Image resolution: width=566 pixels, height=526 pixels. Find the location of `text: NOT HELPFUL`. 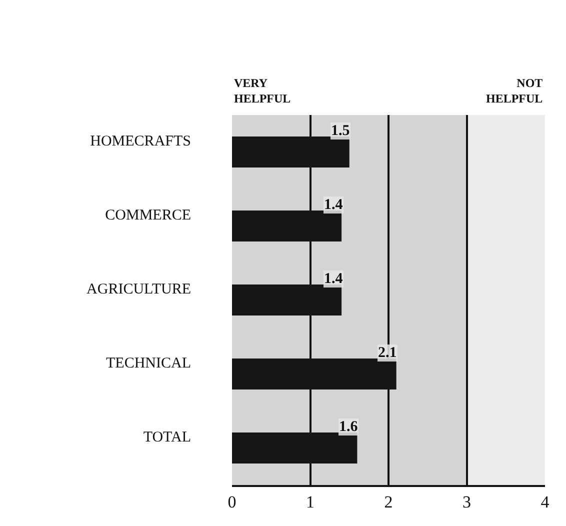

text: NOT HELPFUL is located at coordinates (514, 91).